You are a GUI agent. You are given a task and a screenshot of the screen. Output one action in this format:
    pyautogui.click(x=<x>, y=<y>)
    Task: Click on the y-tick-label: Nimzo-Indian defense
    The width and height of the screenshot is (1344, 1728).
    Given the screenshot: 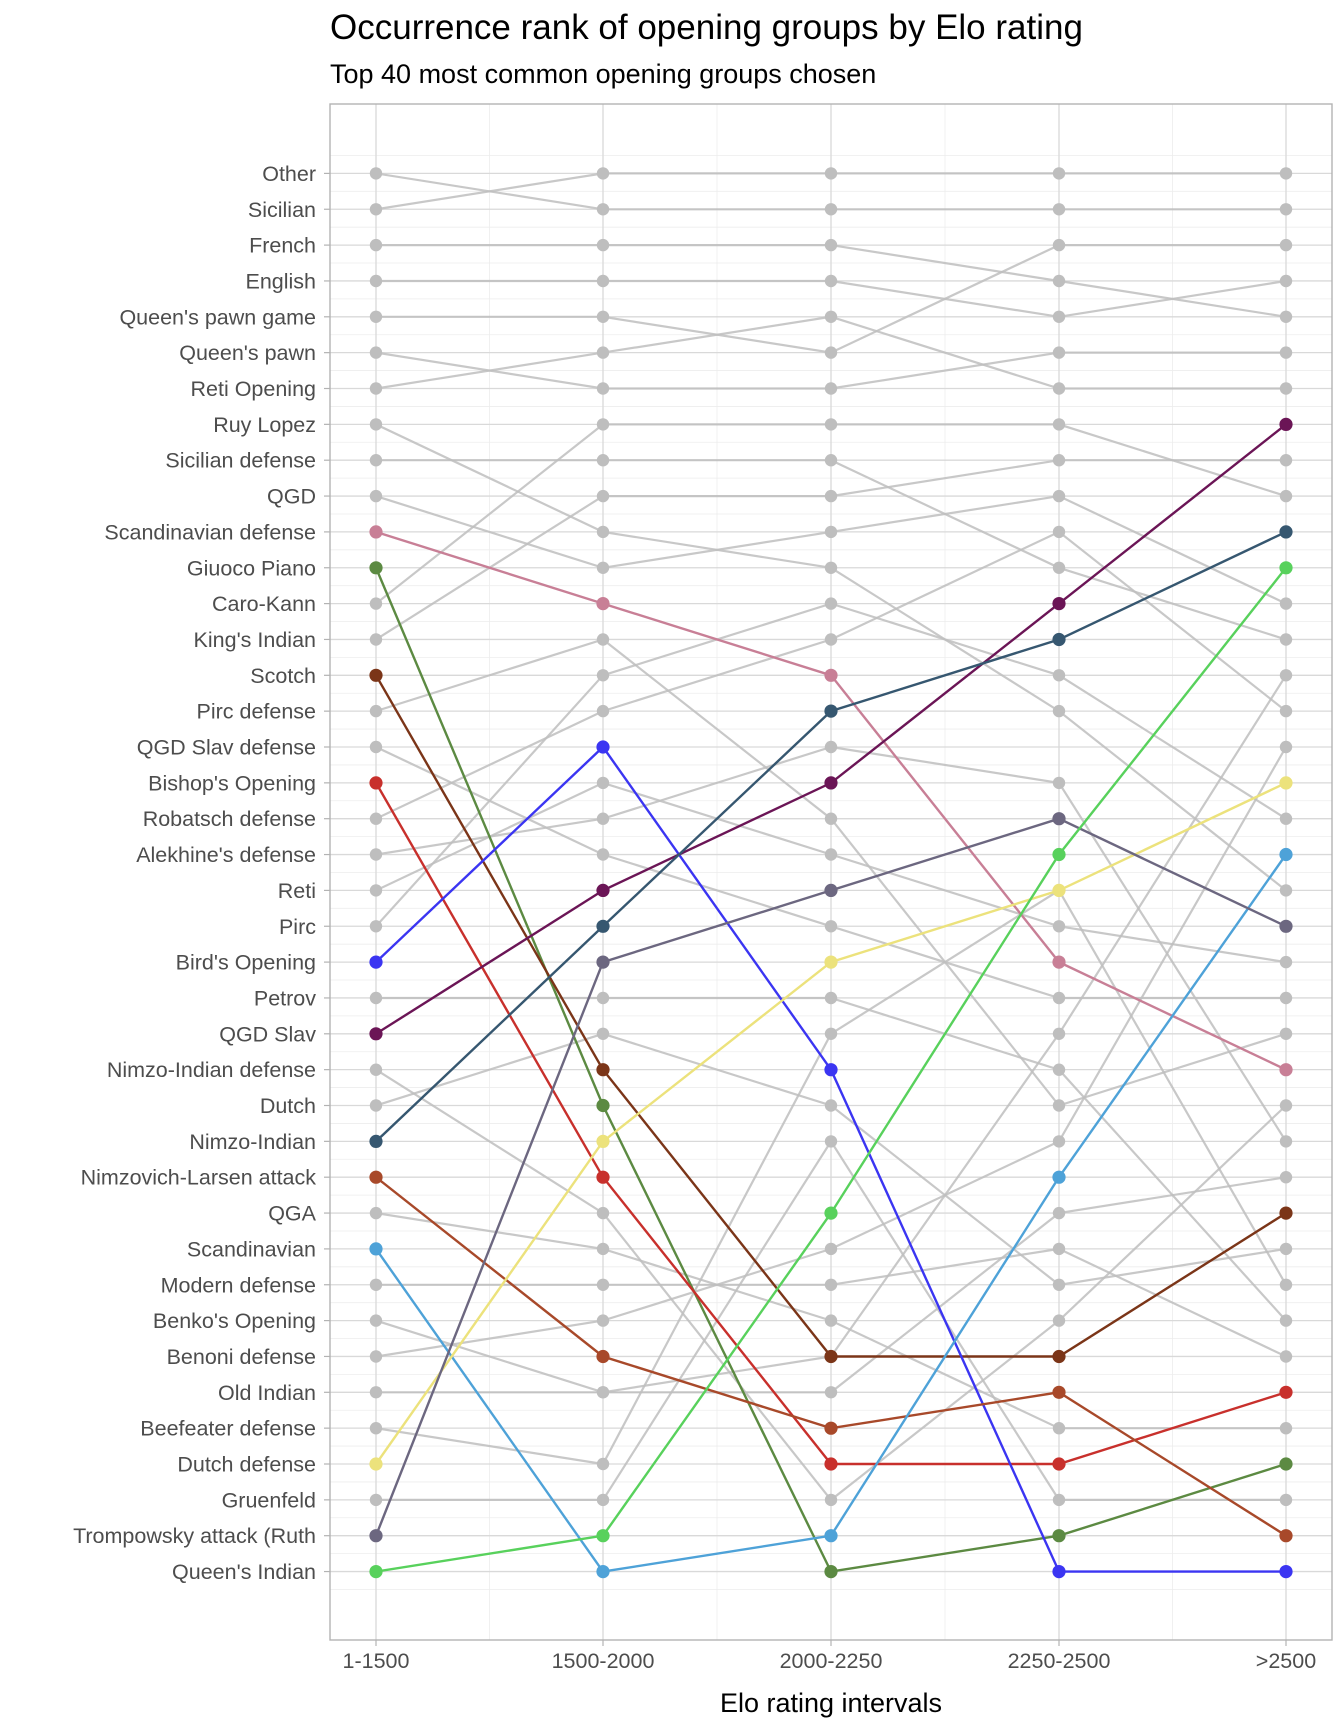 What is the action you would take?
    pyautogui.click(x=211, y=1070)
    